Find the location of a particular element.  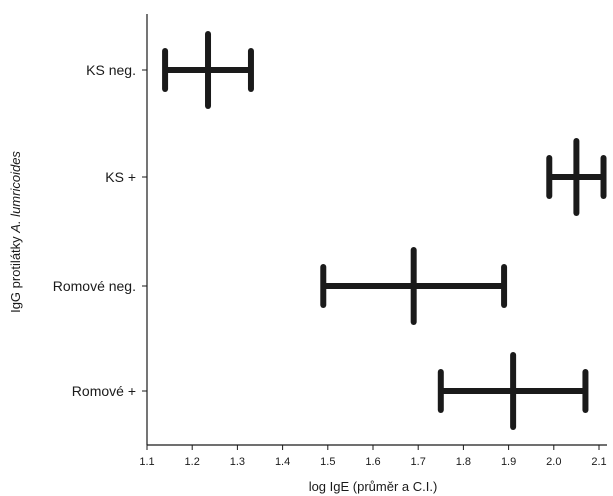

x-tick-label: 1.2 is located at coordinates (192, 462).